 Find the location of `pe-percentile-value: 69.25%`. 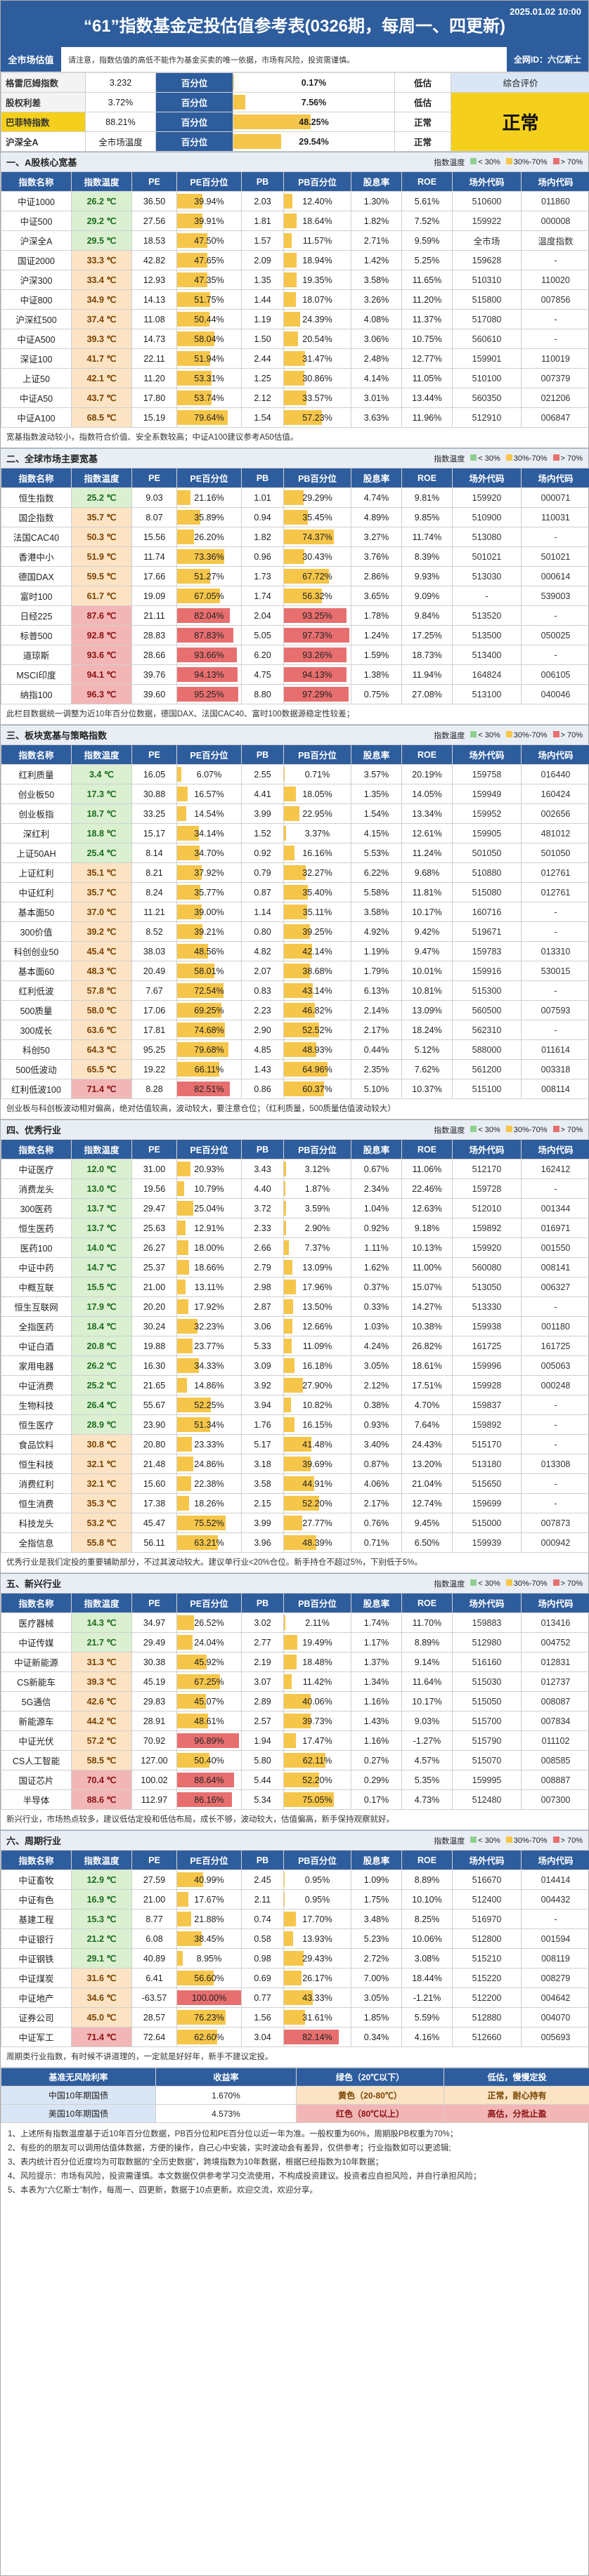

pe-percentile-value: 69.25% is located at coordinates (209, 1010).